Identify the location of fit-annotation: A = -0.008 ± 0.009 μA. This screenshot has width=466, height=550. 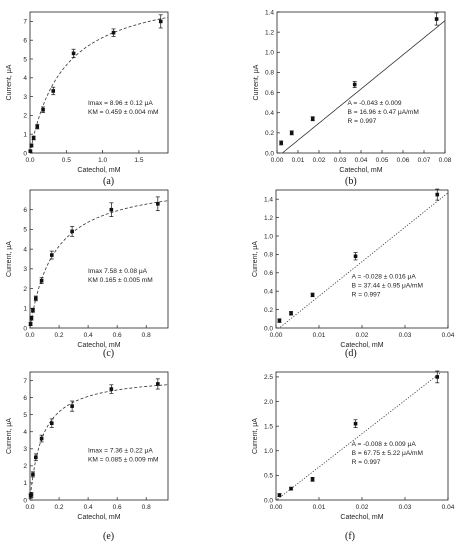
(384, 444).